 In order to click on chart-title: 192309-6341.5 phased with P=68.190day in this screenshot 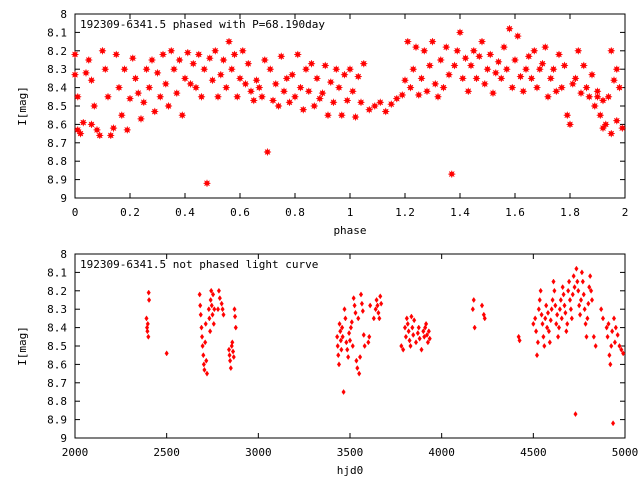, I will do `click(202, 24)`.